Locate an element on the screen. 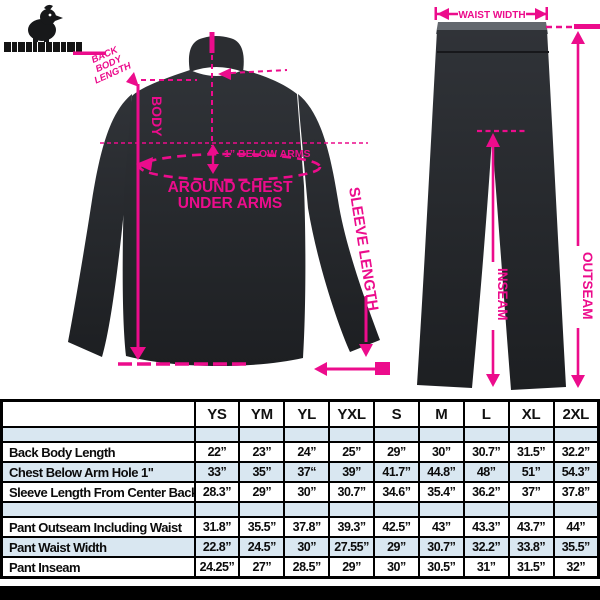 The image size is (600, 600). value-cell: 22” is located at coordinates (217, 452).